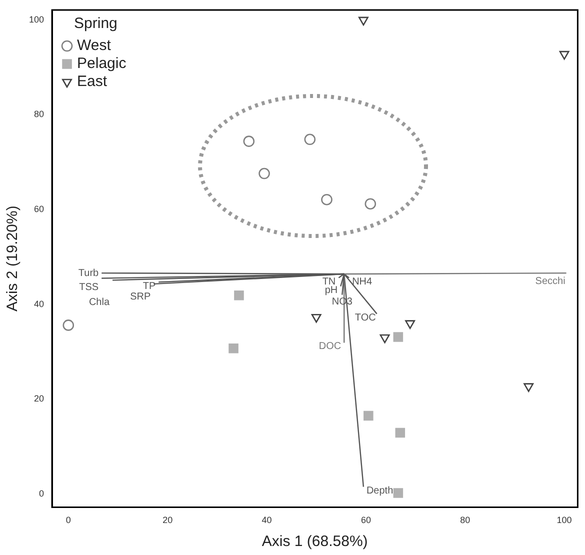 The width and height of the screenshot is (585, 555). What do you see at coordinates (13, 259) in the screenshot?
I see `y-axis-title: Axis 2 (19.20%)` at bounding box center [13, 259].